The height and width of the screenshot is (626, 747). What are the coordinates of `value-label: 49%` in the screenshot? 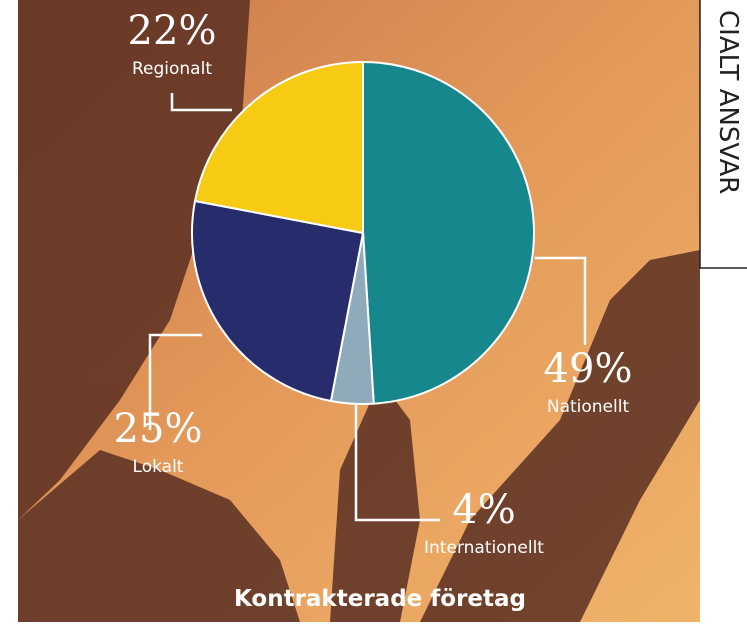 It's located at (588, 369).